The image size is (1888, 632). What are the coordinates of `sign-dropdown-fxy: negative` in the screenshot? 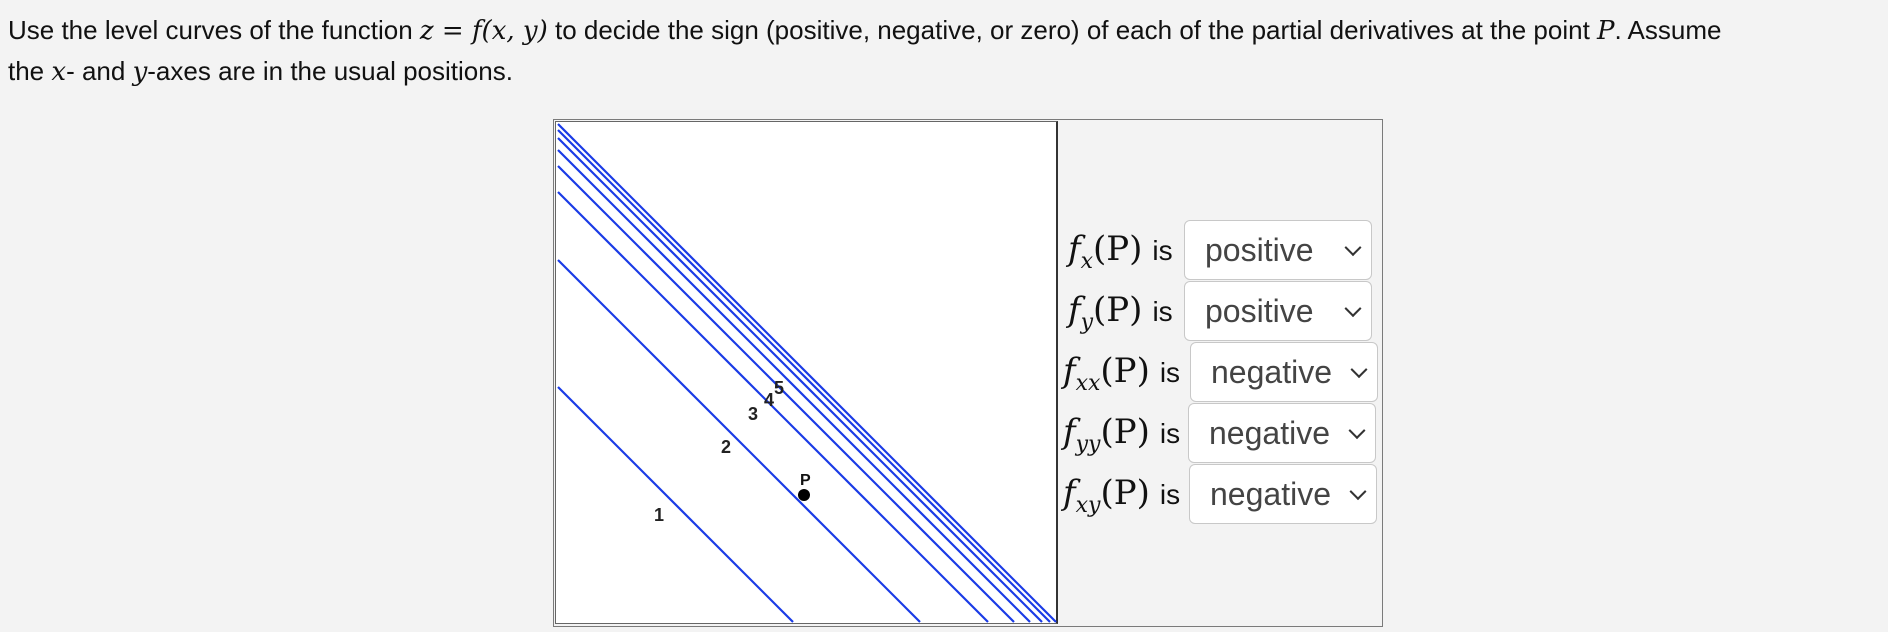 It's located at (1283, 494).